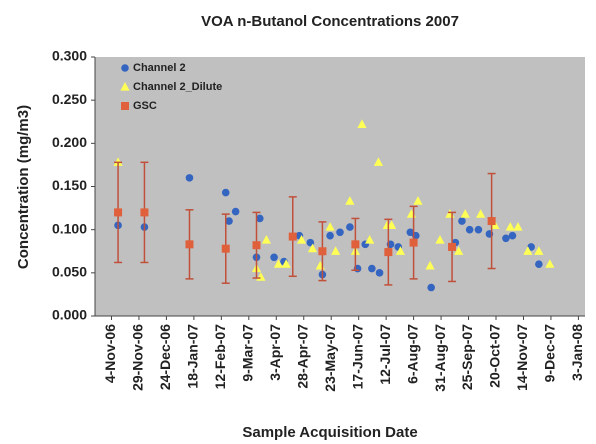  What do you see at coordinates (69, 272) in the screenshot?
I see `y-tick-label: 0.050` at bounding box center [69, 272].